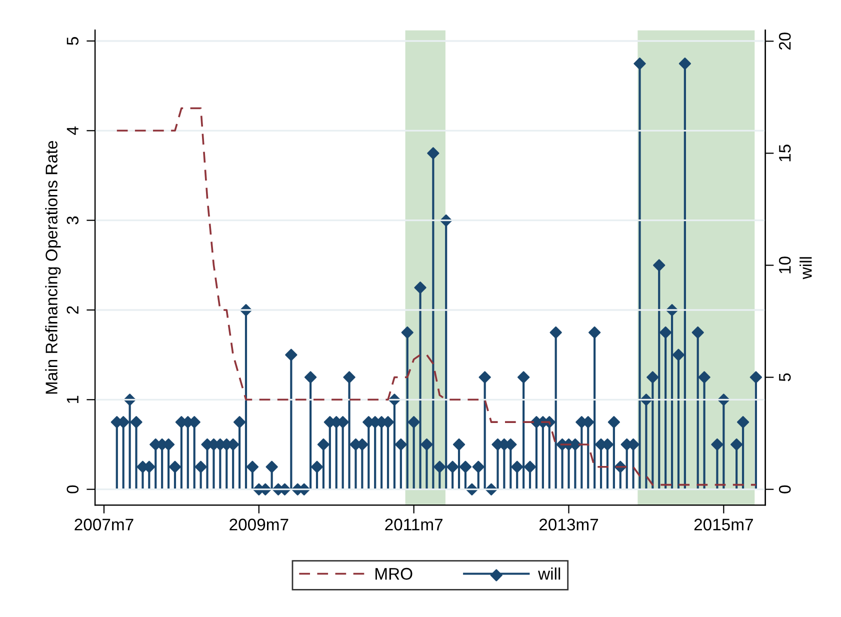 The image size is (841, 617). Describe the element at coordinates (72, 400) in the screenshot. I see `y-tick-label: 1` at that location.